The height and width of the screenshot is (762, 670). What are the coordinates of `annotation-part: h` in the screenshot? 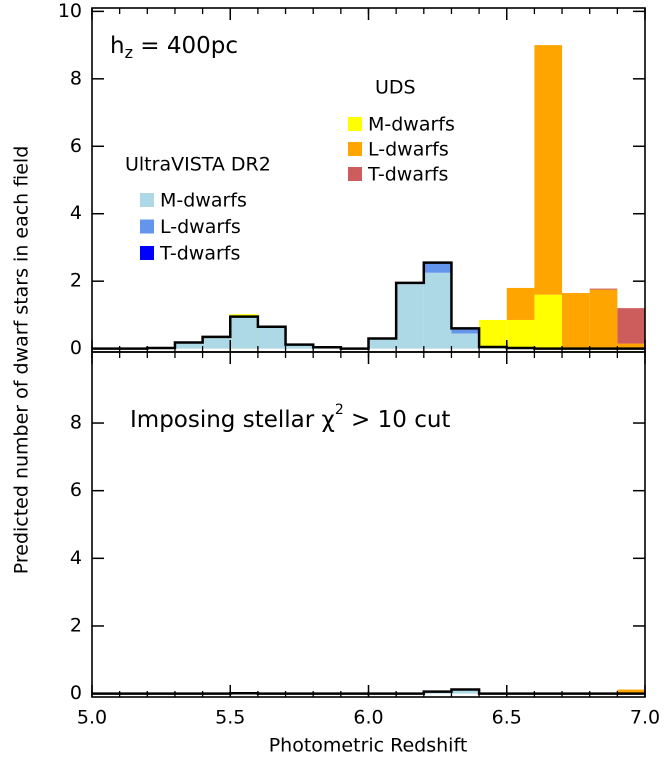 It's located at (117, 46).